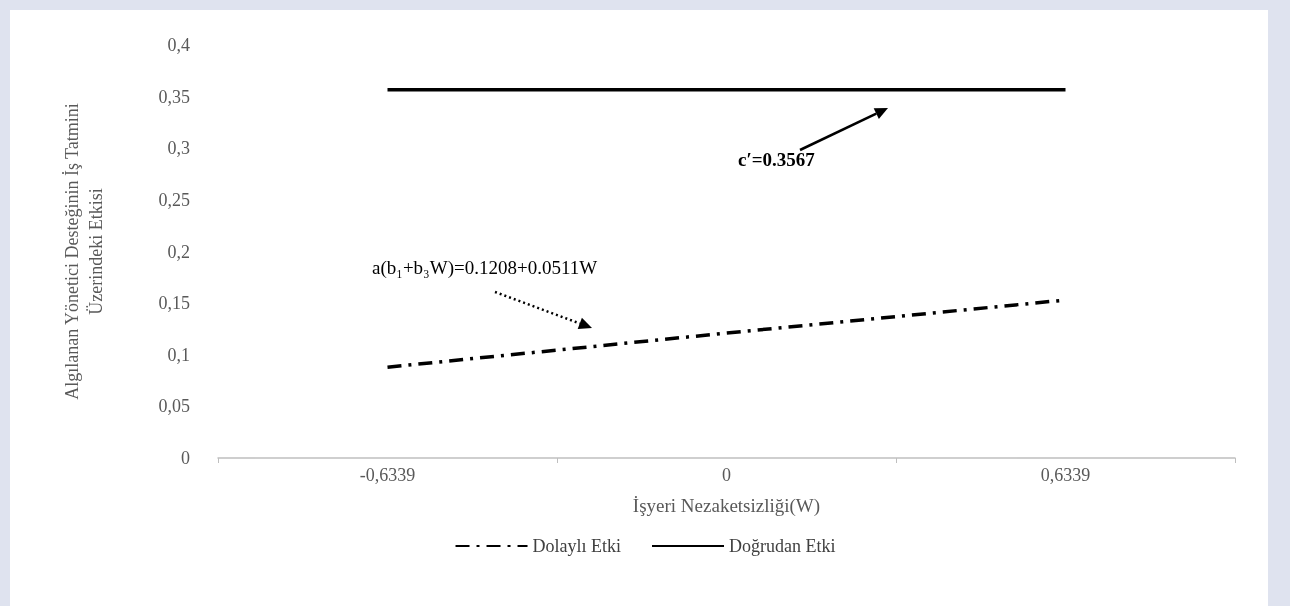 This screenshot has height=606, width=1290. I want to click on y-tick-label: 0, so click(185, 458).